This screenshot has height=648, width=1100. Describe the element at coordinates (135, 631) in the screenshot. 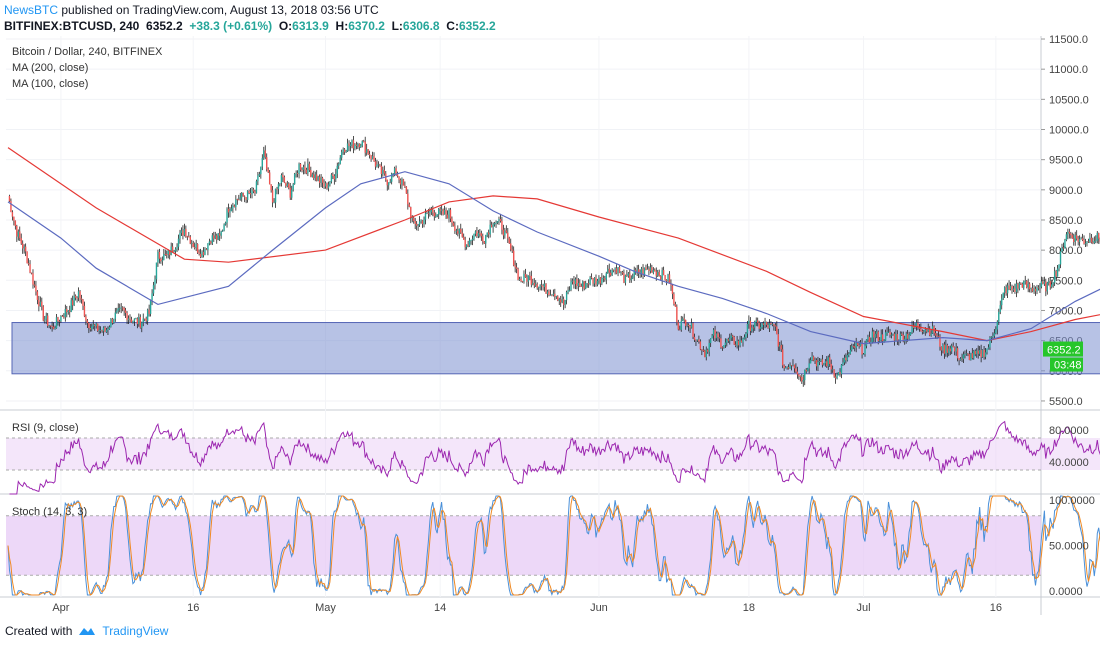

I see `tradingview-link: TradingView` at that location.